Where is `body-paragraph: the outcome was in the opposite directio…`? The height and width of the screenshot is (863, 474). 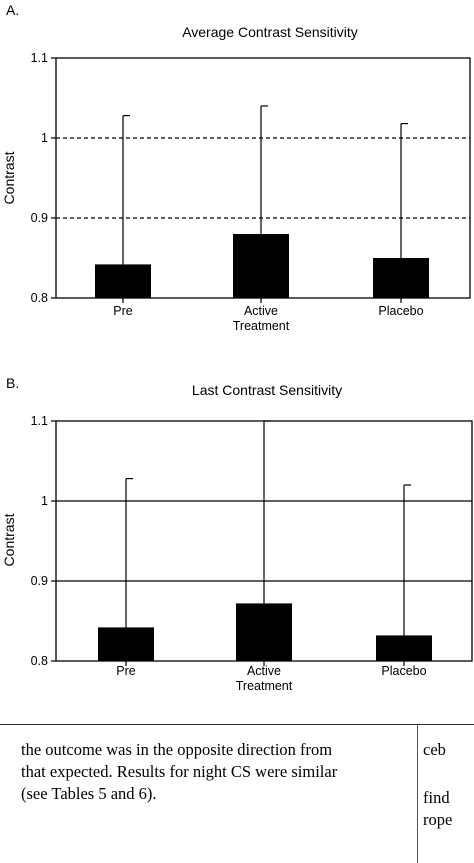
body-paragraph: the outcome was in the opposite directio… is located at coordinates (211, 772).